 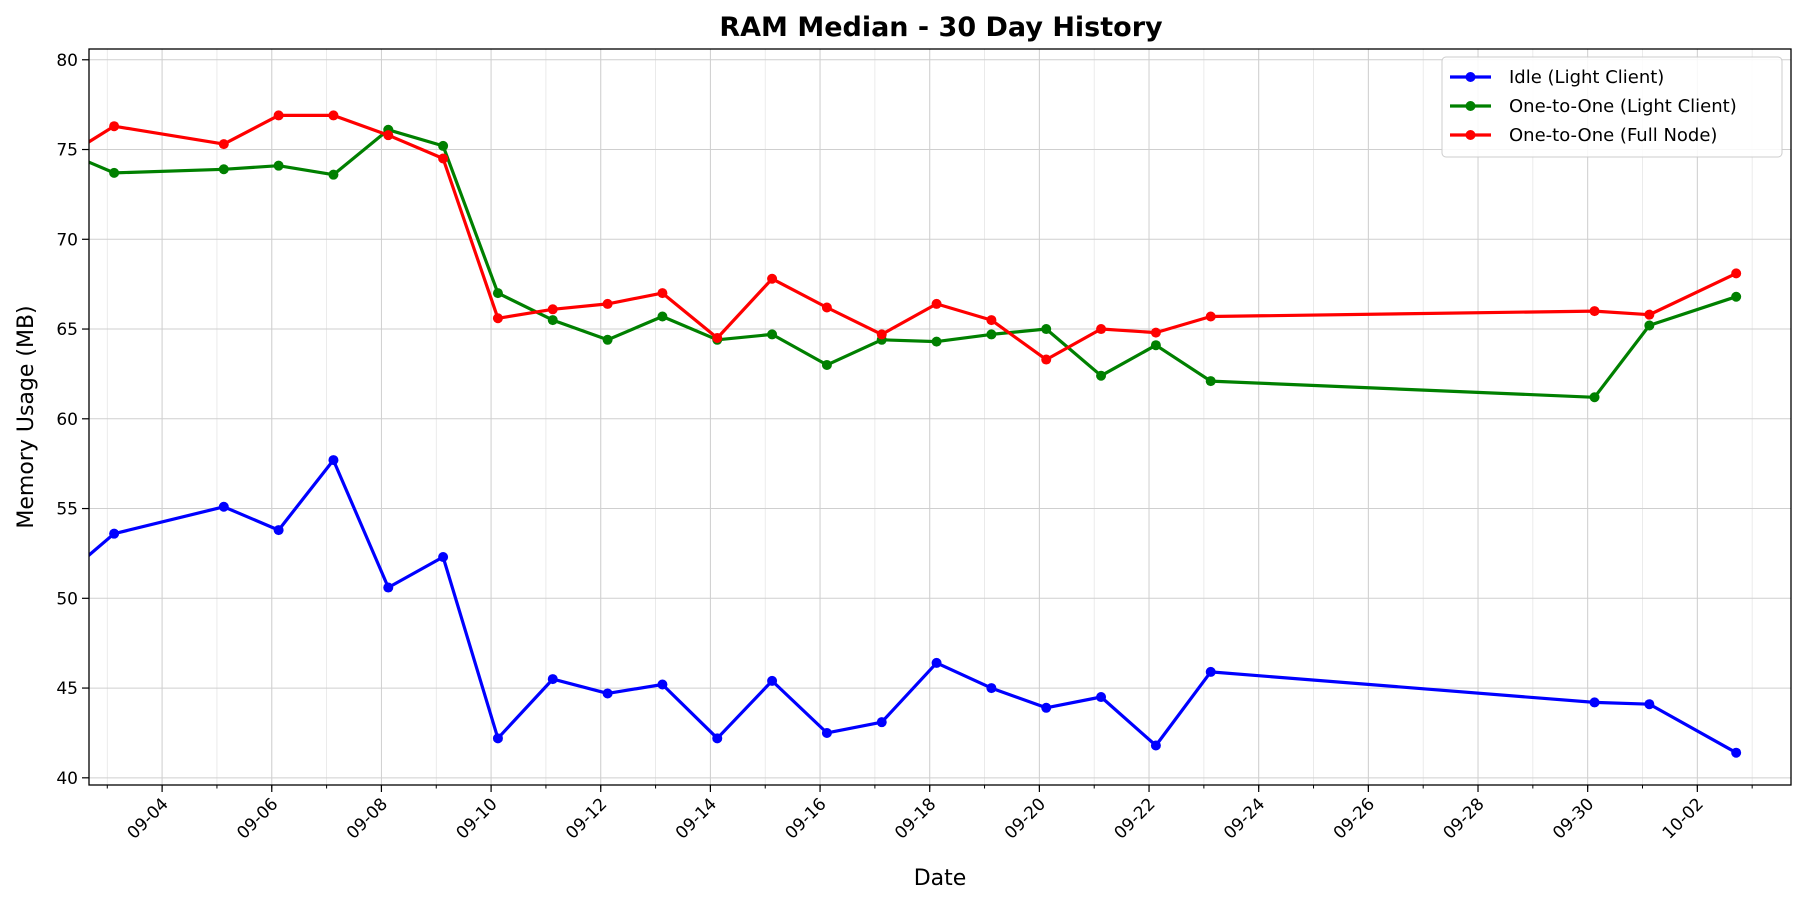 What do you see at coordinates (1586, 77) in the screenshot?
I see `legend-label: Idle (Light Client)` at bounding box center [1586, 77].